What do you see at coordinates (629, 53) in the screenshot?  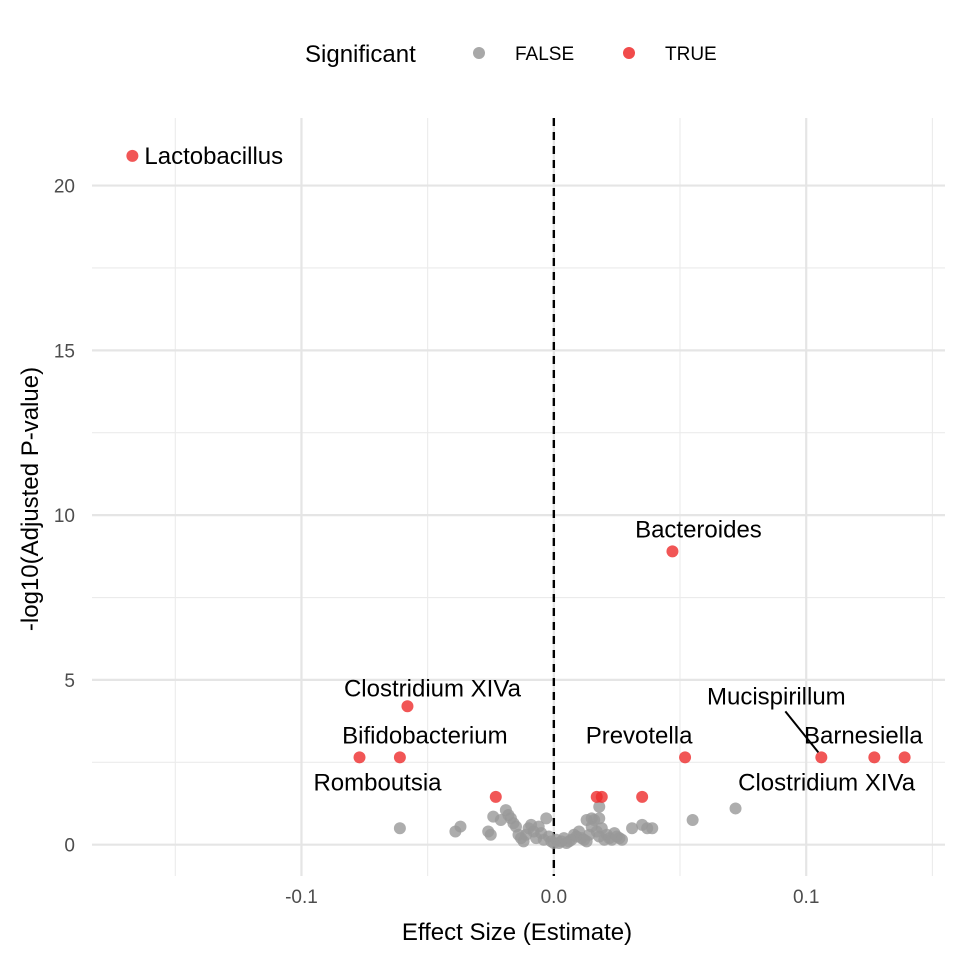 I see `legend-key-true` at bounding box center [629, 53].